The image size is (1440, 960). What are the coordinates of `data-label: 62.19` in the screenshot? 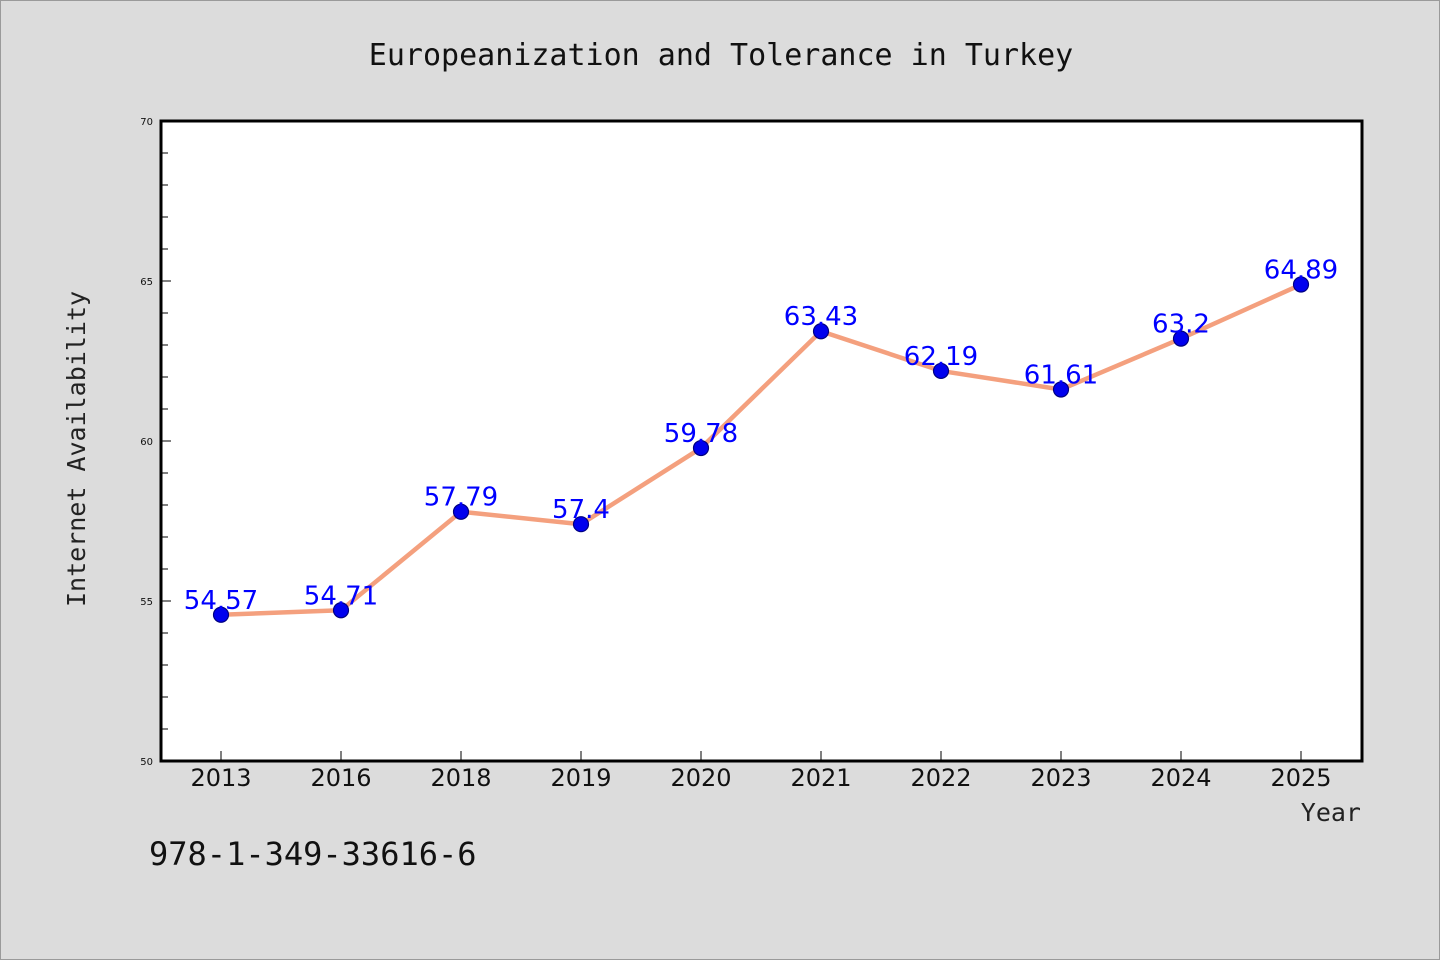 It's located at (941, 357).